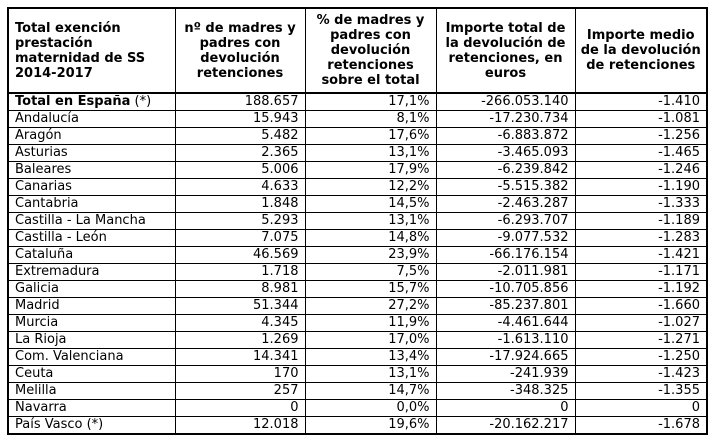 The image size is (713, 443). I want to click on region-name-cell: Murcia, so click(91, 323).